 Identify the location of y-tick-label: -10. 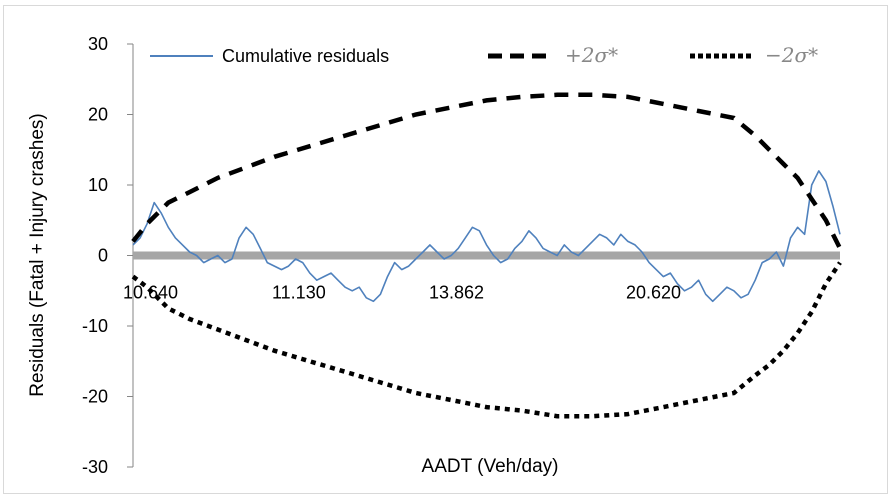
(95, 326).